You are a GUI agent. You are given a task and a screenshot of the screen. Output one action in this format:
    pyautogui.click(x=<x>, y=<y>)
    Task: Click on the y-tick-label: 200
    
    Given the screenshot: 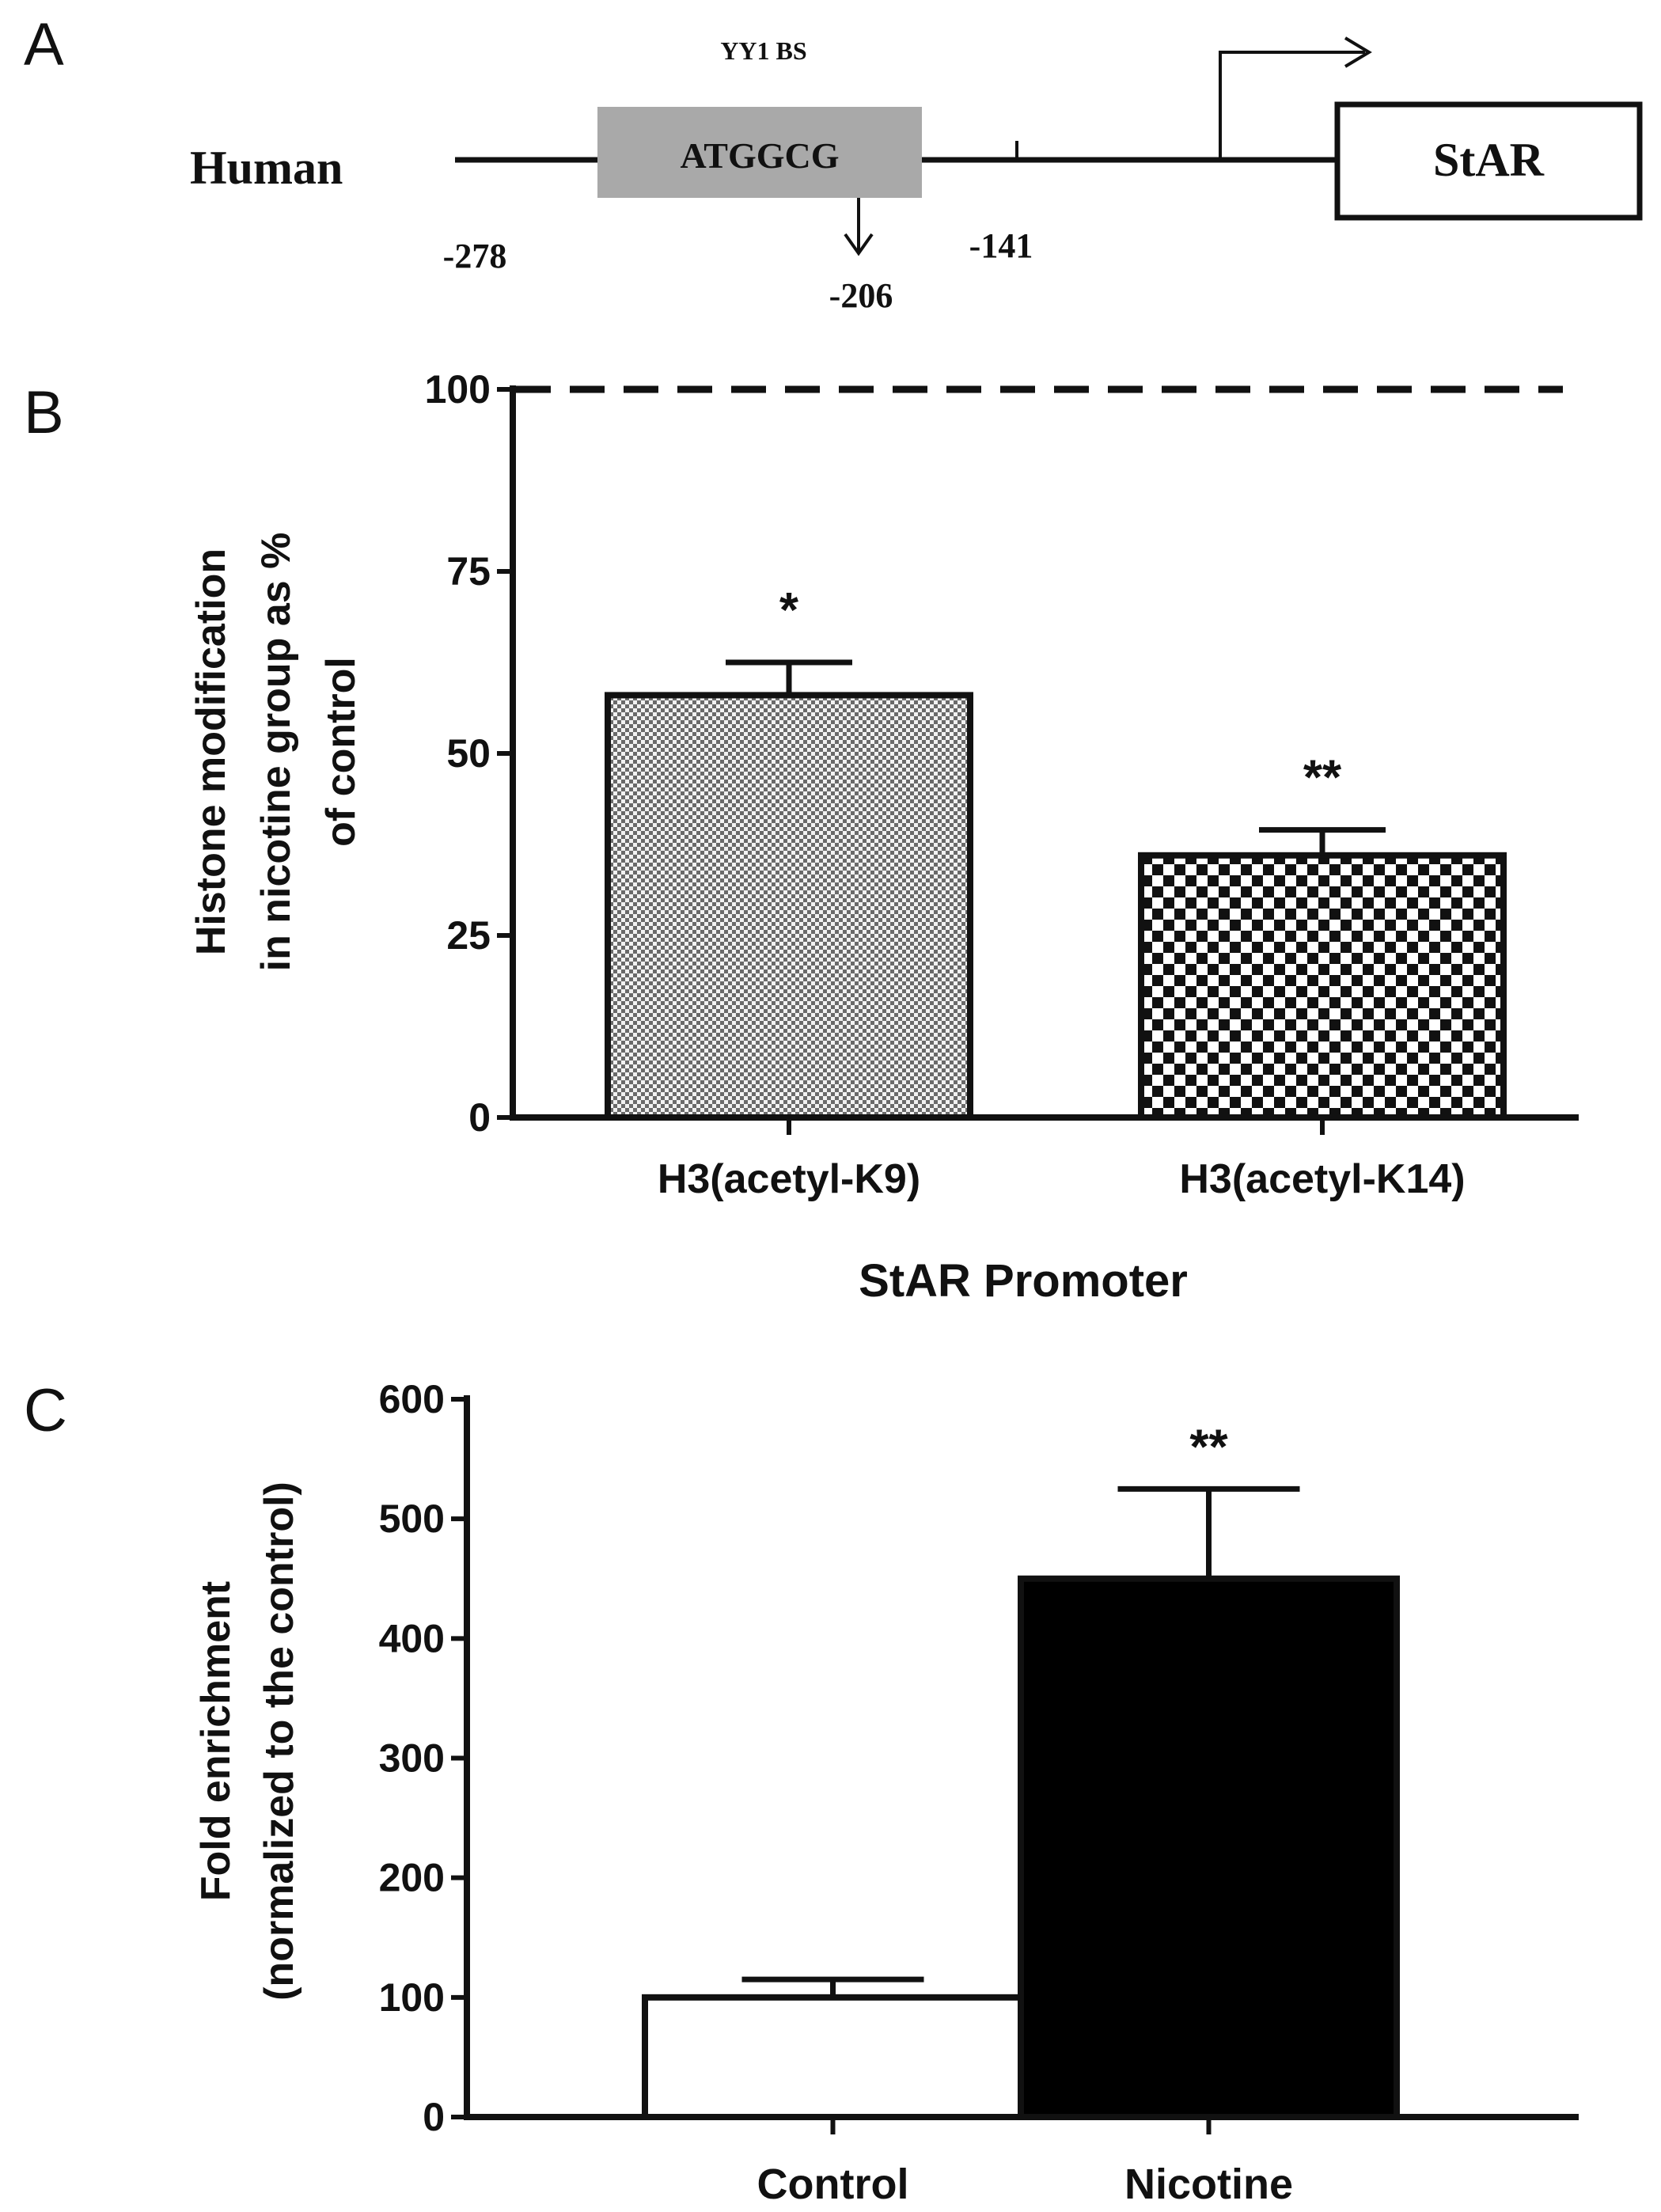 What is the action you would take?
    pyautogui.click(x=412, y=1878)
    